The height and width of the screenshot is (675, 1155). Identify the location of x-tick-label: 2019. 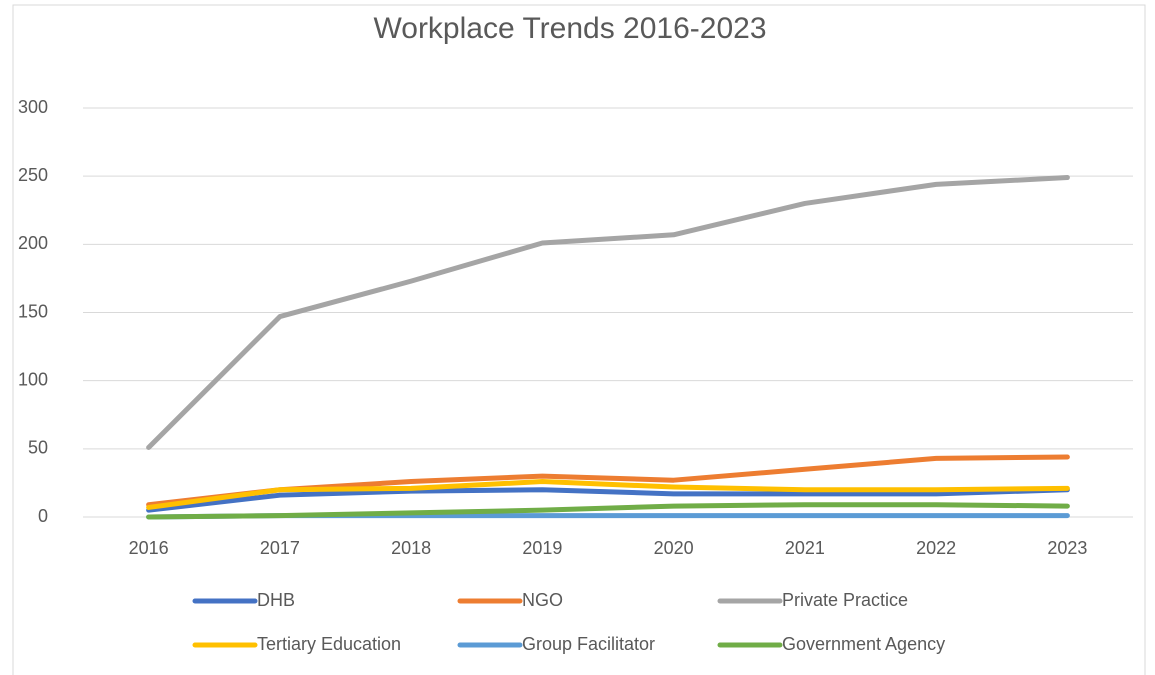
(542, 548).